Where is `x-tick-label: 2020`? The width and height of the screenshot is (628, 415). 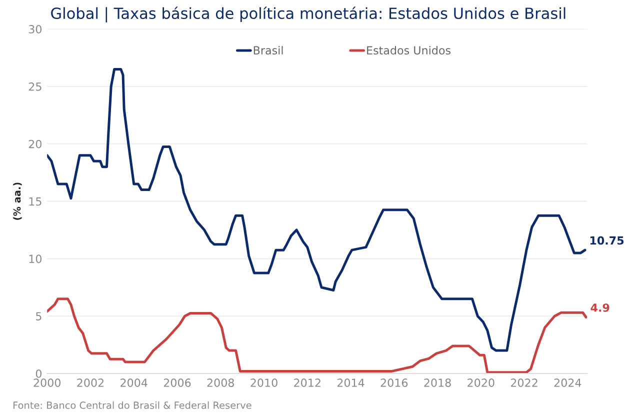 x-tick-label: 2020 is located at coordinates (481, 382).